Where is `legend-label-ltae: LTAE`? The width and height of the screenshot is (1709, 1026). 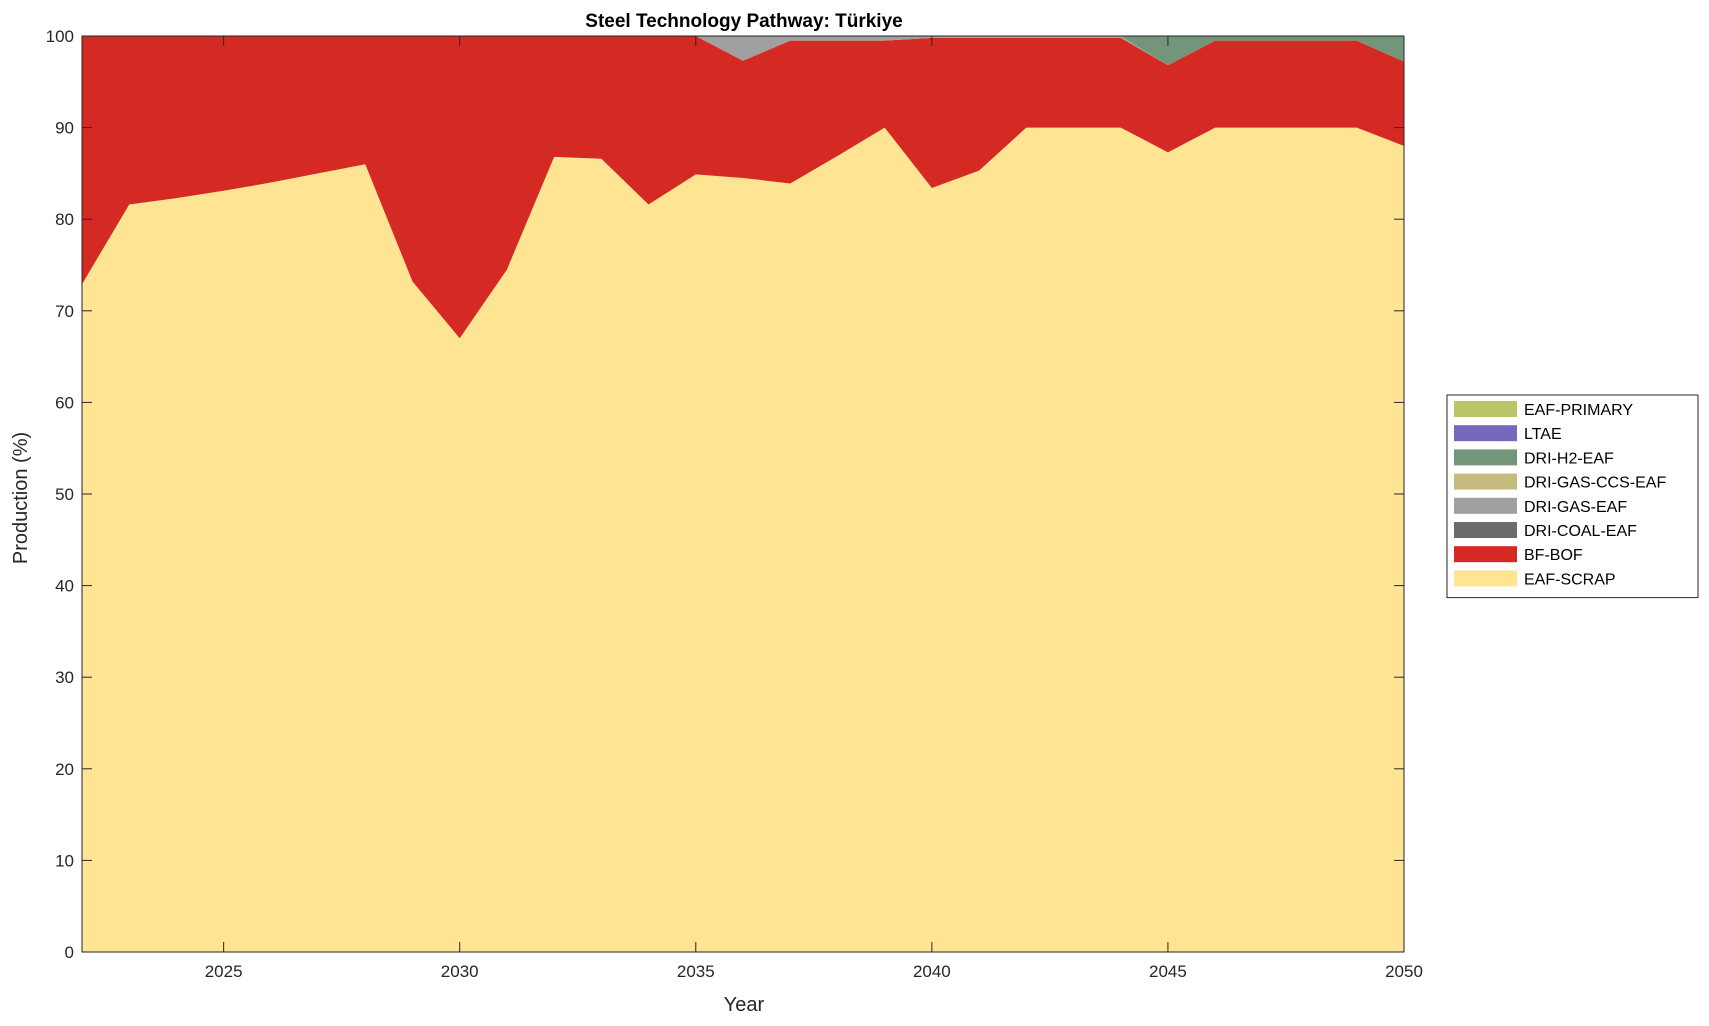 legend-label-ltae: LTAE is located at coordinates (1543, 434).